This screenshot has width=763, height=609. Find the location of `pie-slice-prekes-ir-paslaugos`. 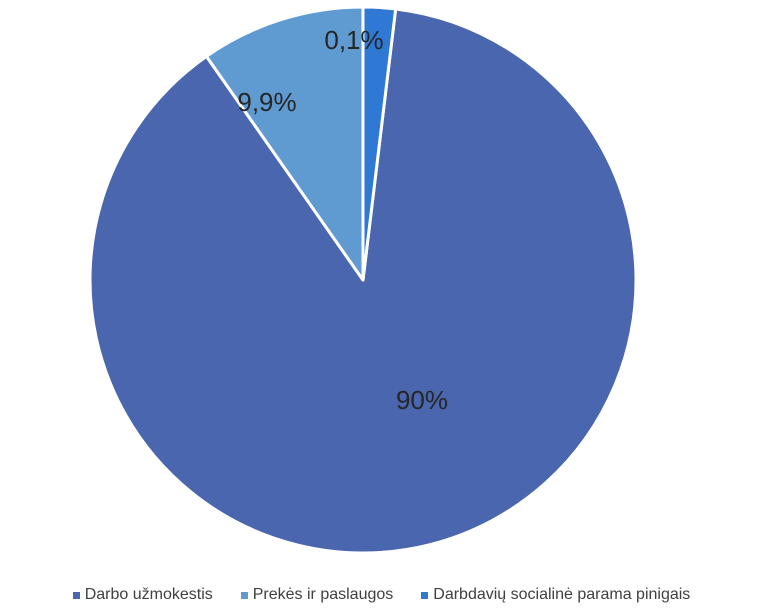

pie-slice-prekes-ir-paslaugos is located at coordinates (284, 143).